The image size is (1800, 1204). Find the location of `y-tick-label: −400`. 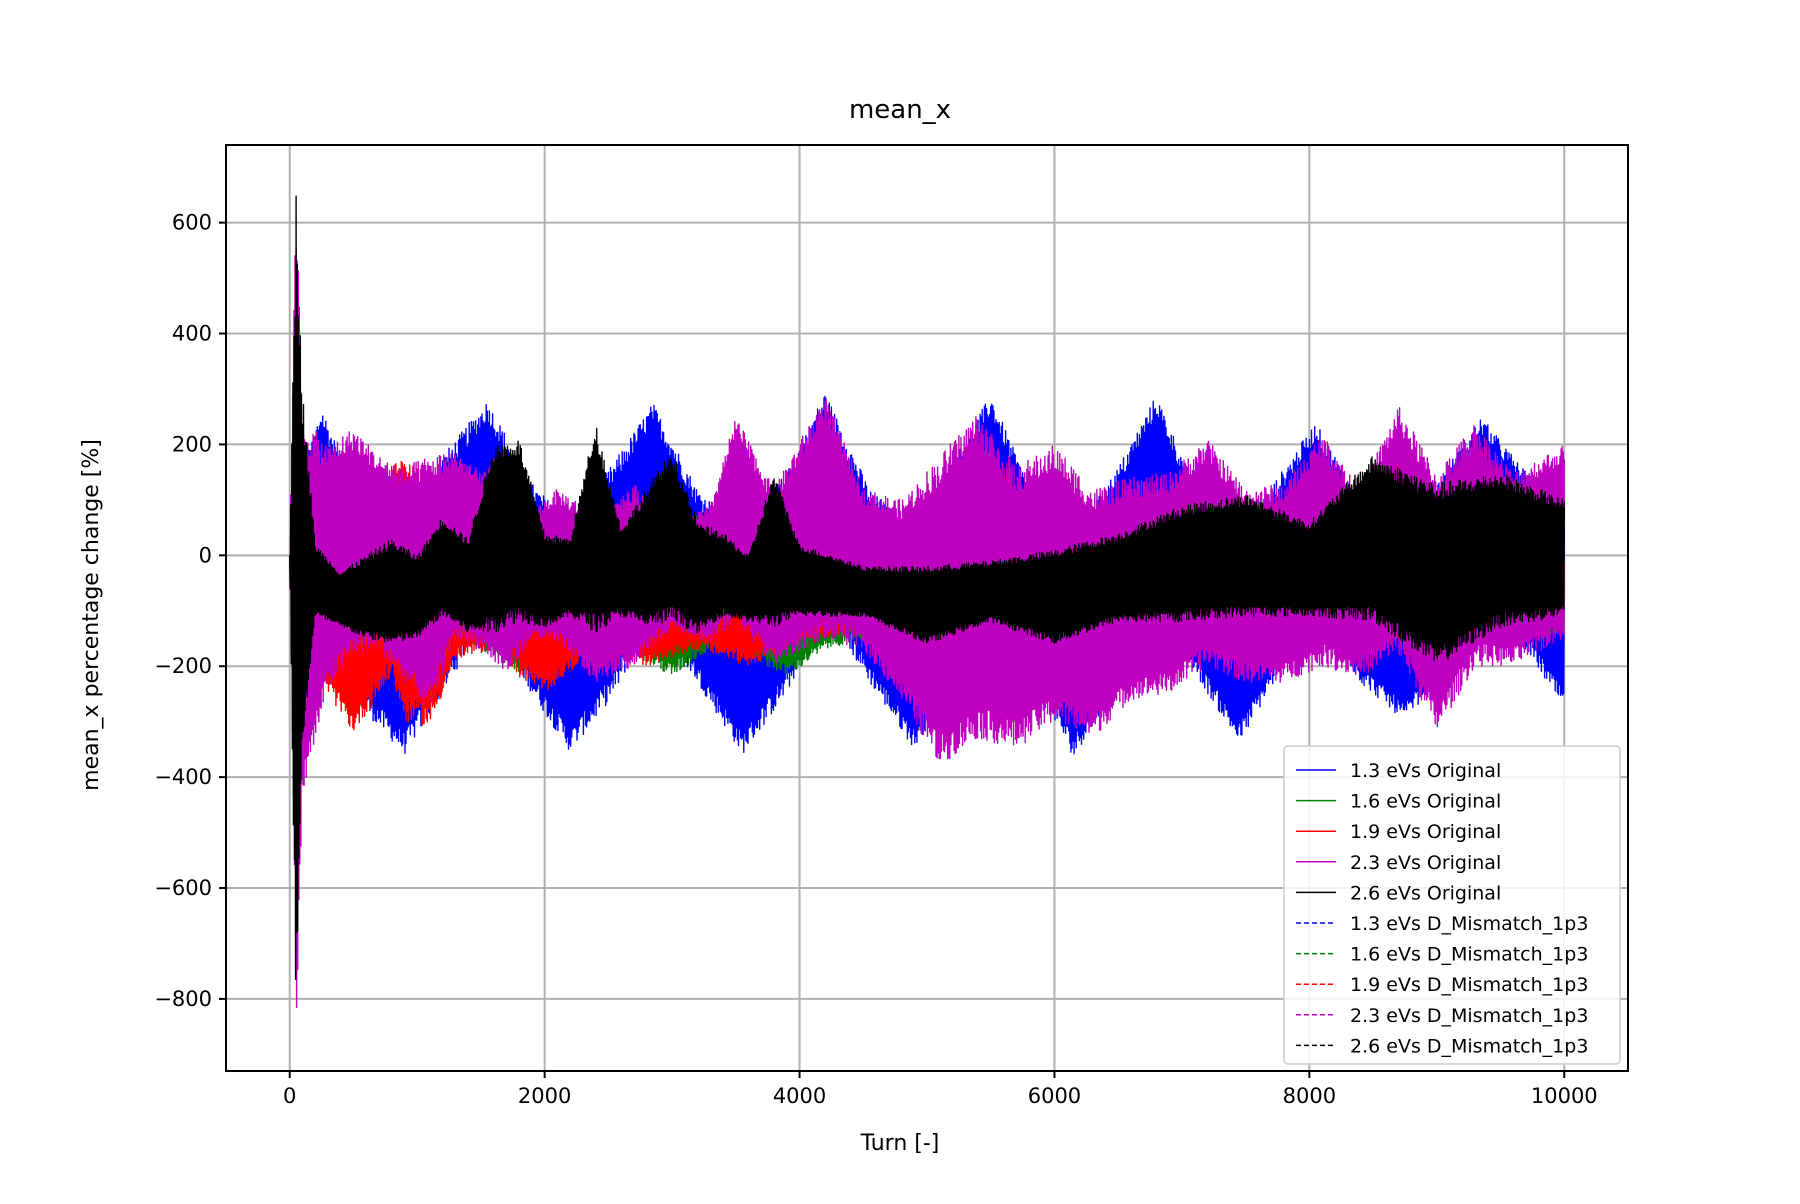

y-tick-label: −400 is located at coordinates (183, 777).